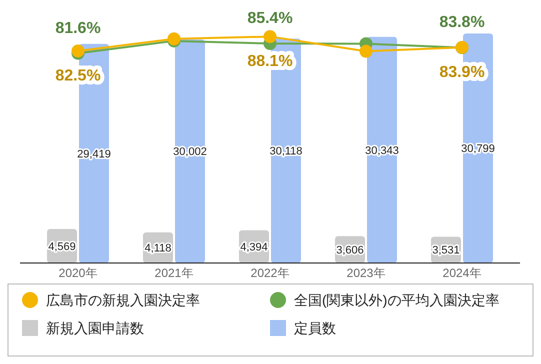 This screenshot has width=541, height=364. I want to click on legend-label: 全国(関東以外)の平均入園決定率, so click(397, 300).